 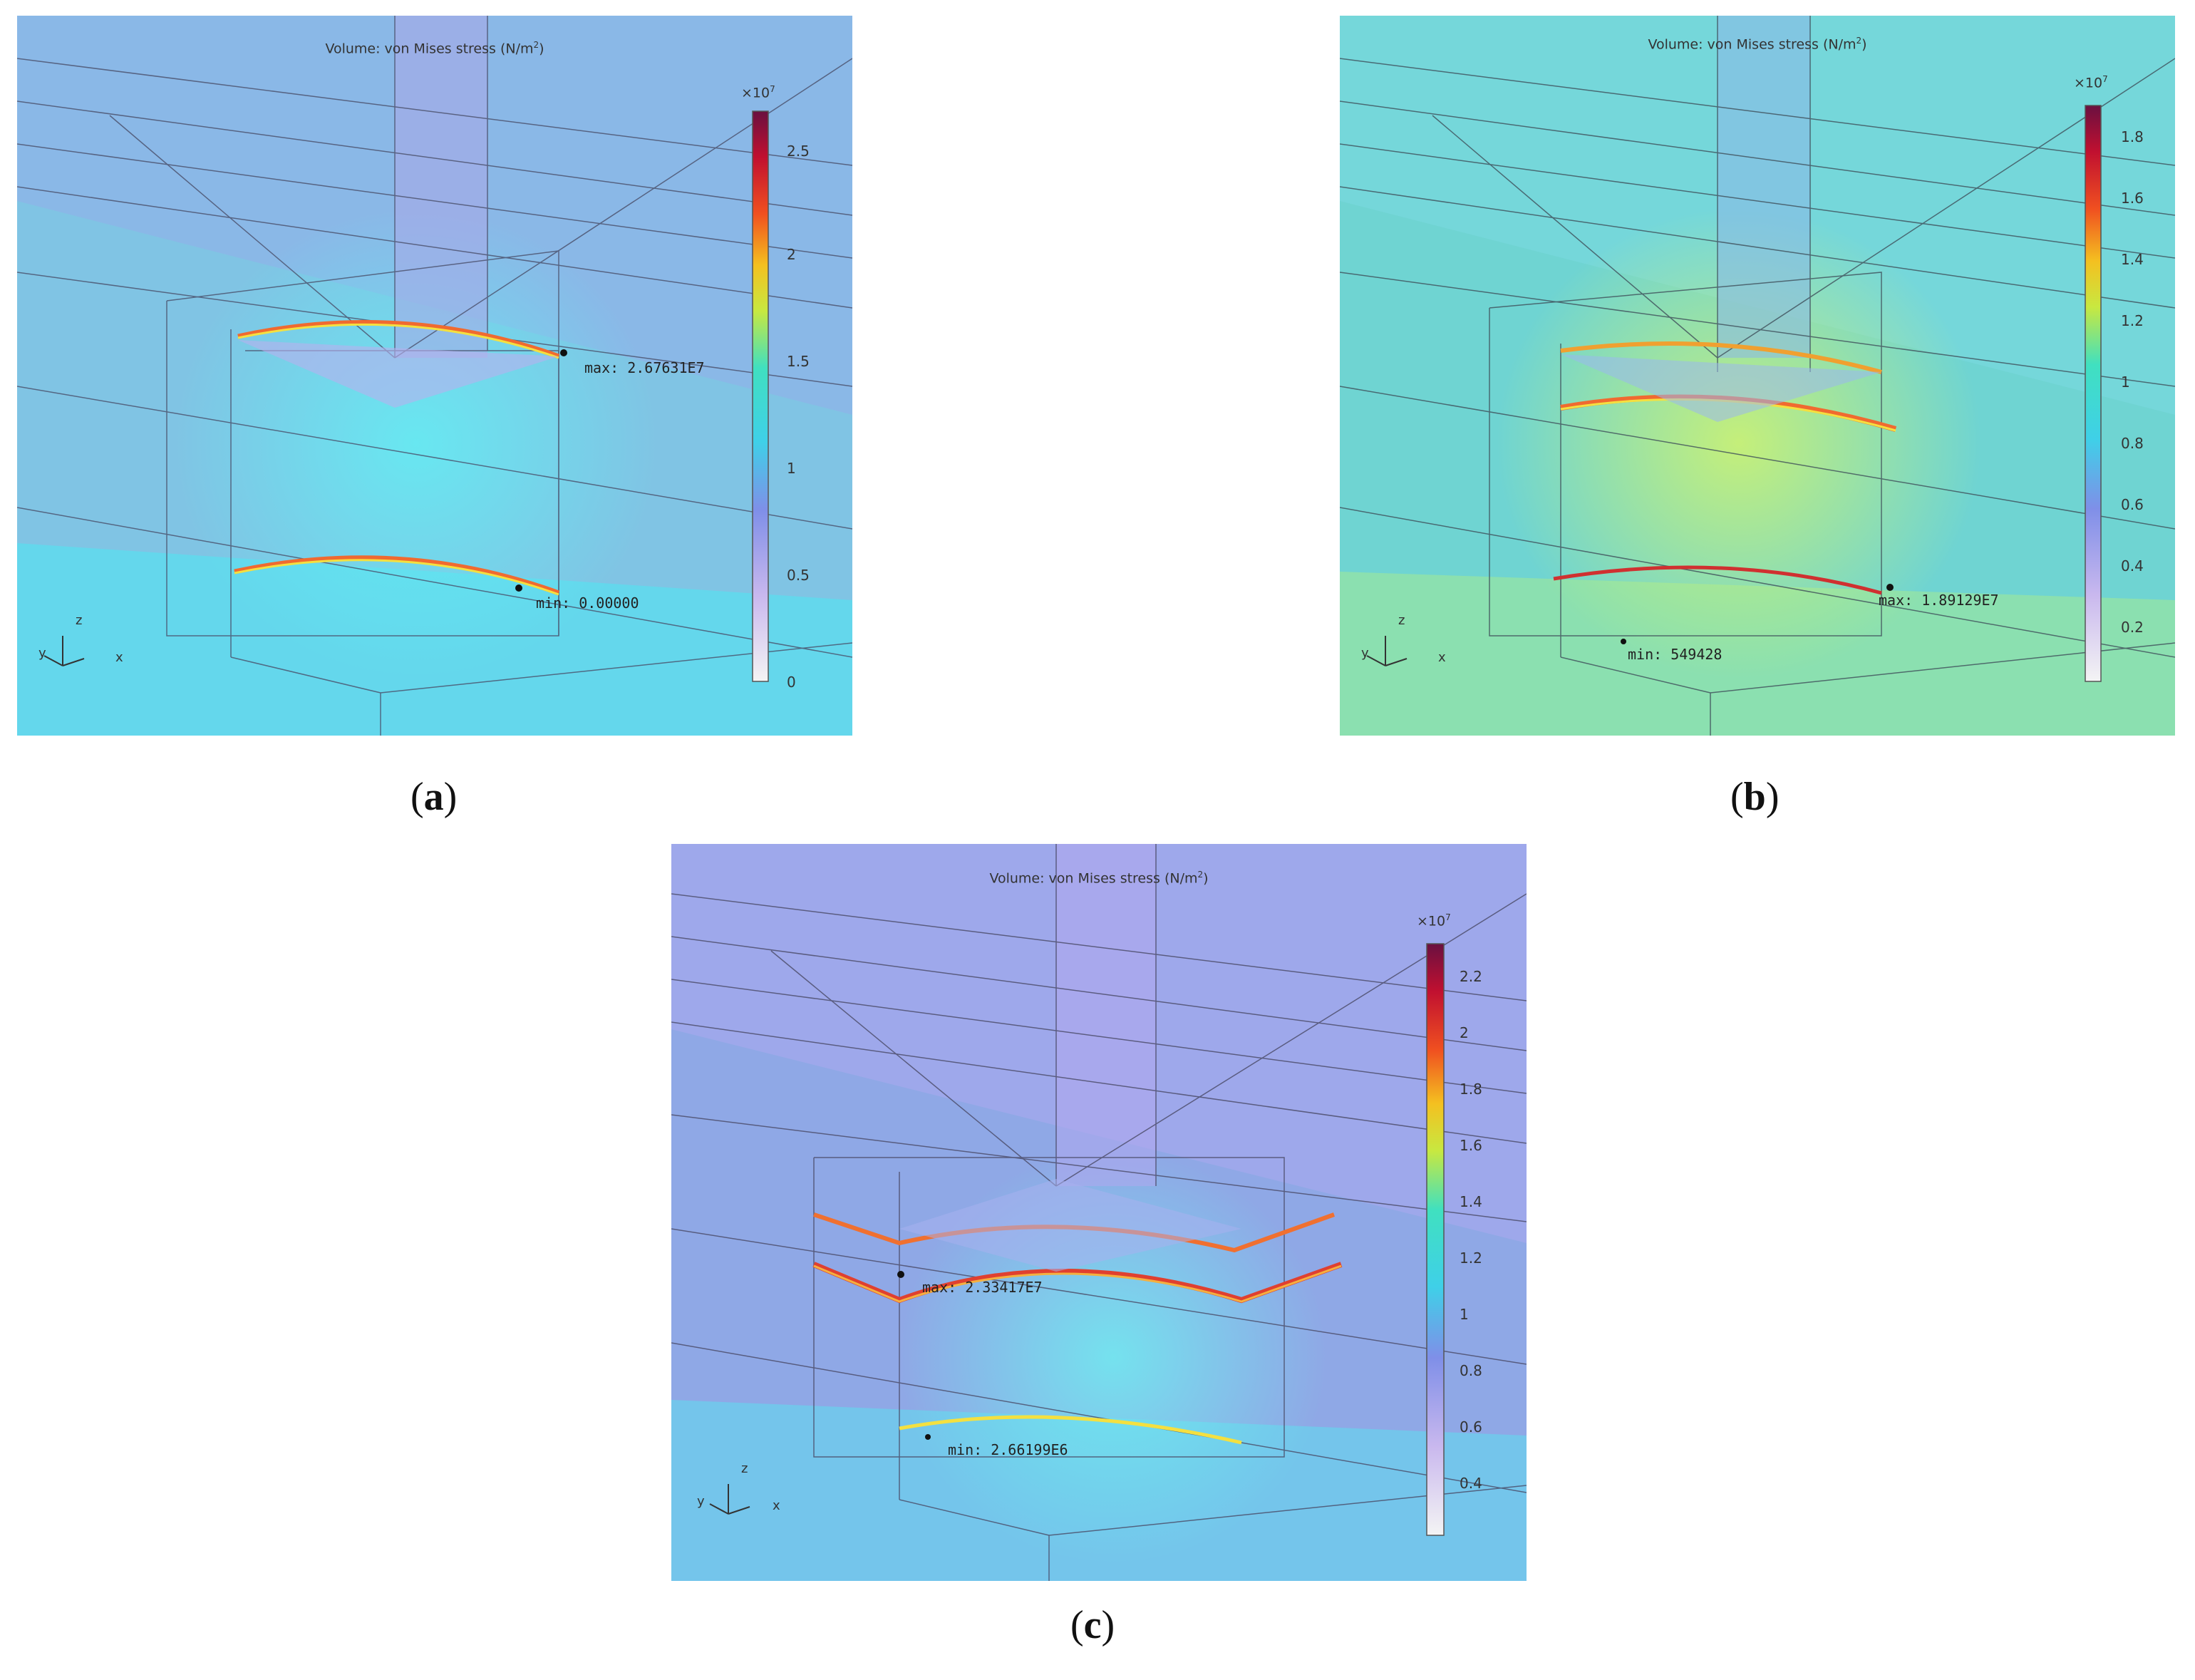 I want to click on panel-c-min-label: min: 2.66199E6, so click(x=1008, y=1449).